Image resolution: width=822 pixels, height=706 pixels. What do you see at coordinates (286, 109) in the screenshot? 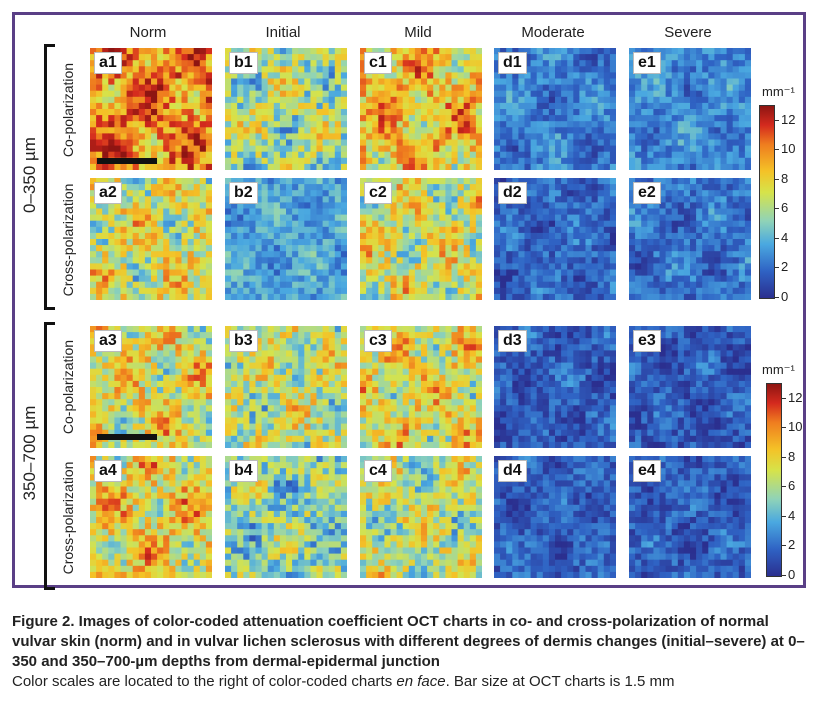
I see `attenuation-map-b1: b1` at bounding box center [286, 109].